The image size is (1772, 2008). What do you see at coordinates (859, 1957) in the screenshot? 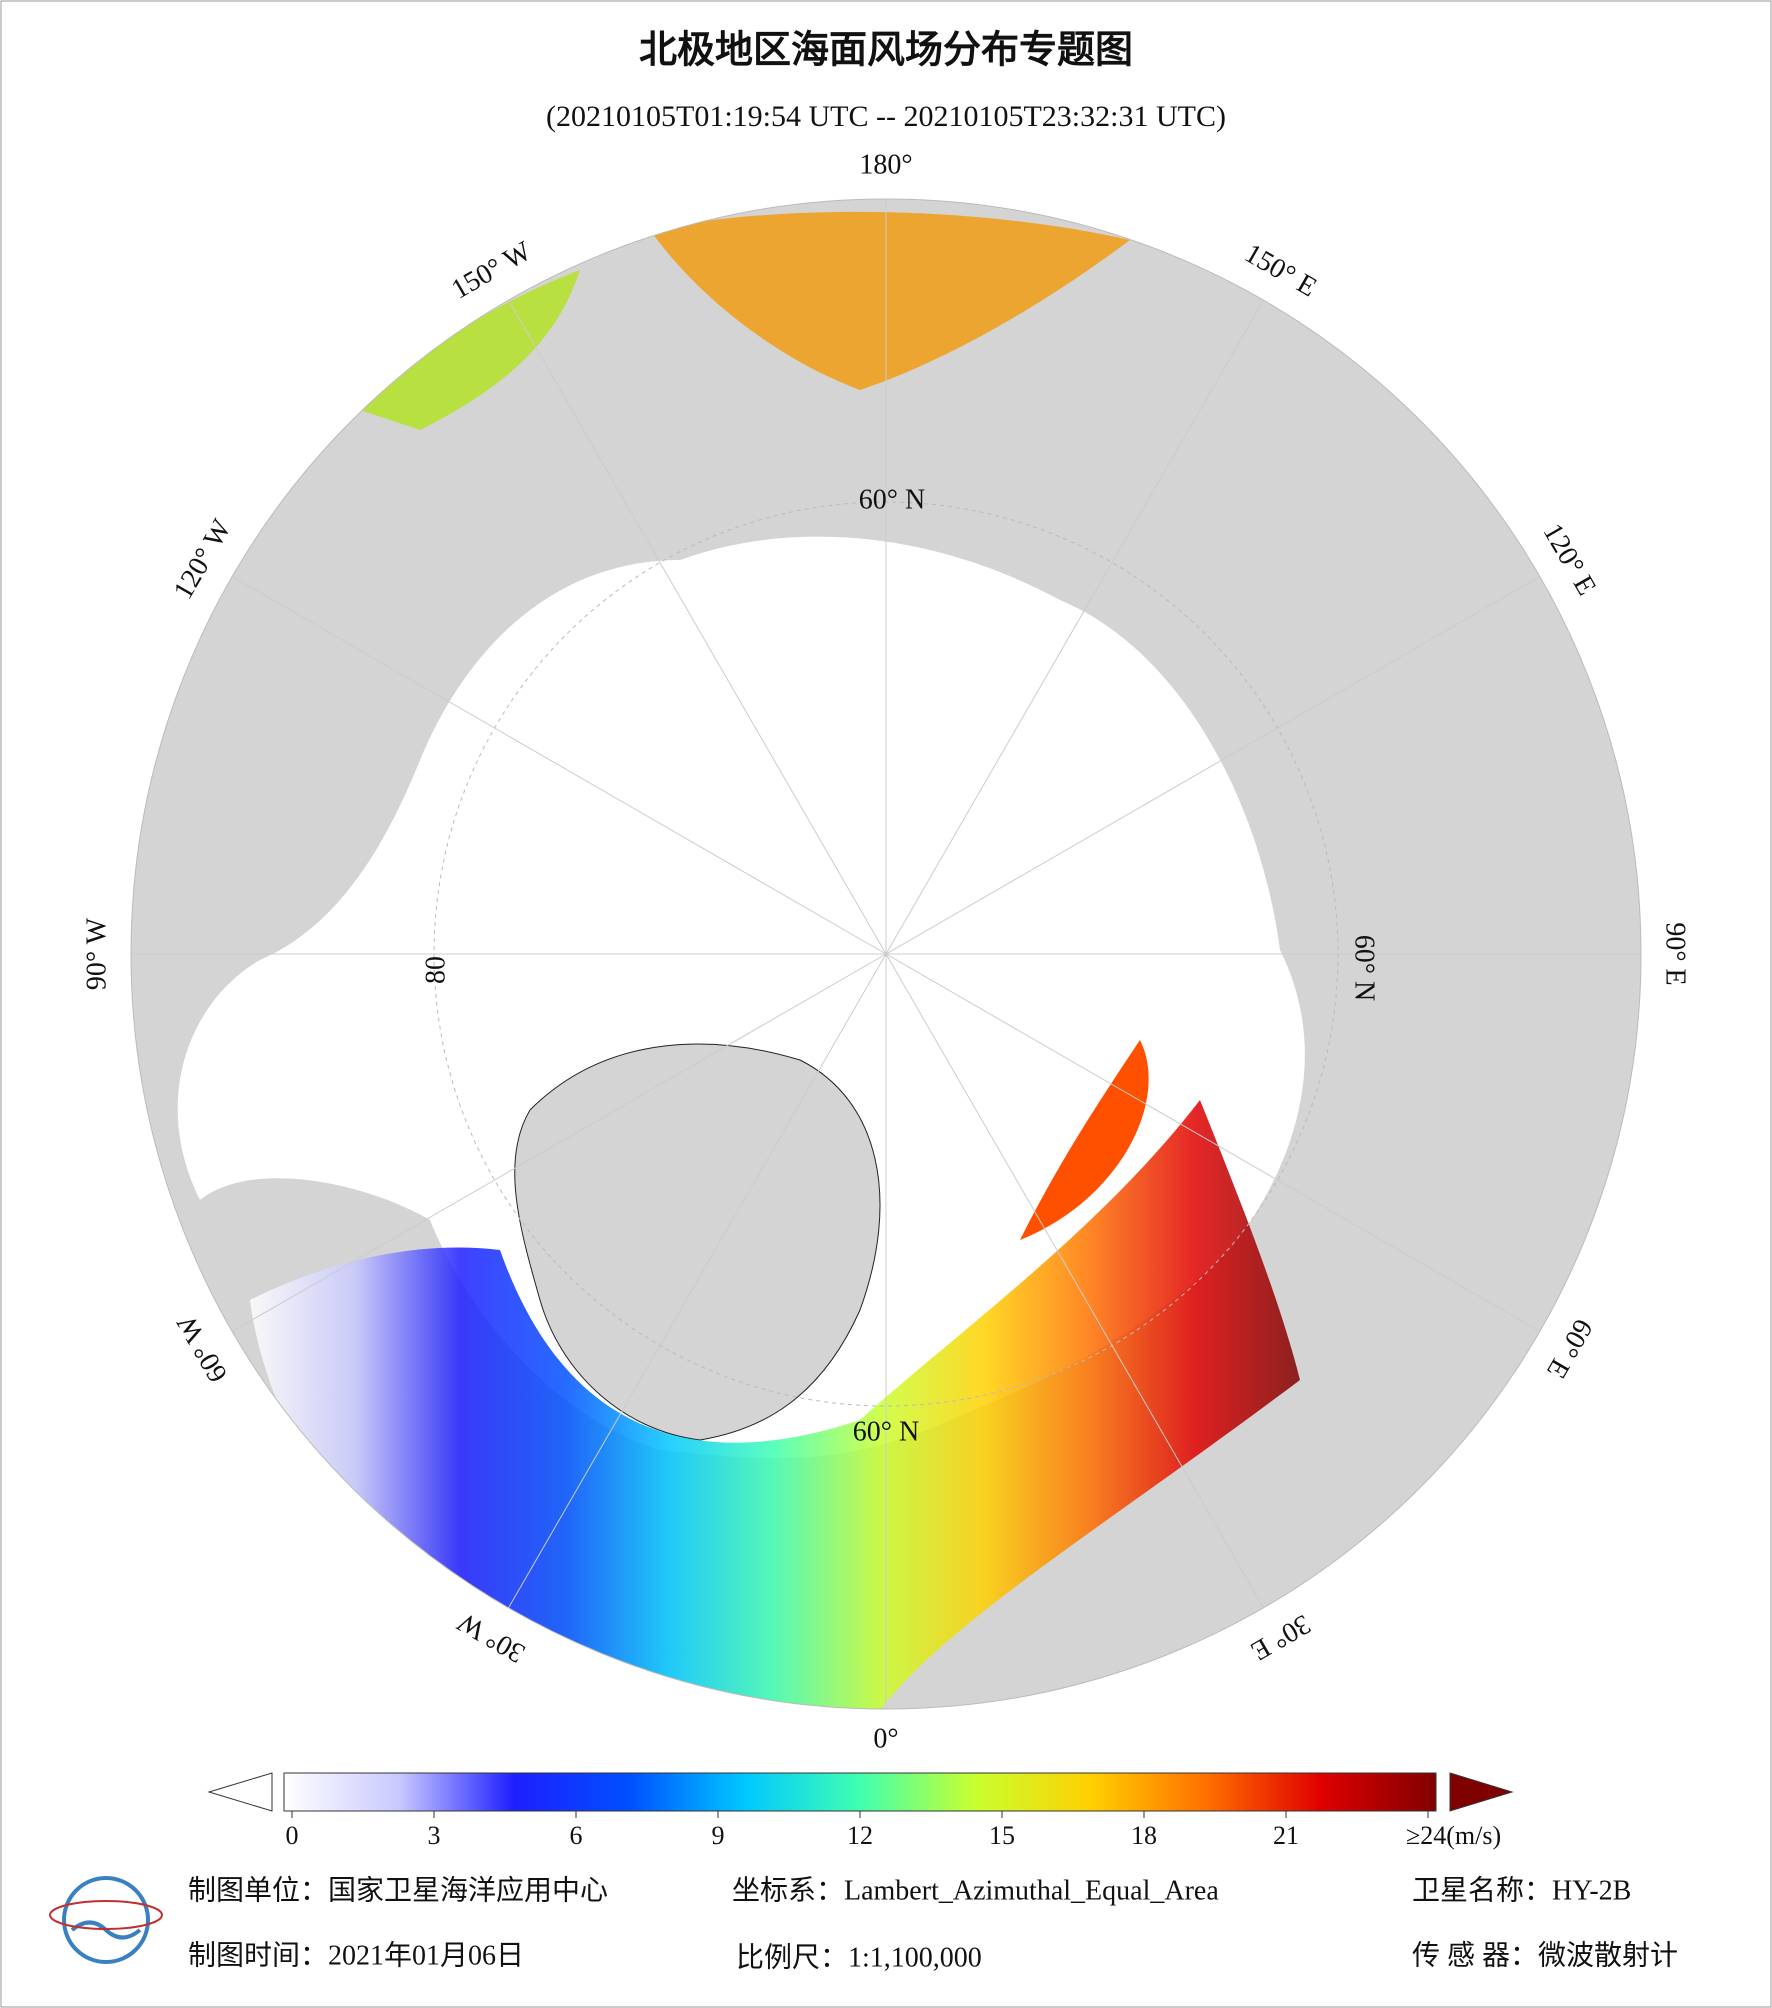
I see `footer-scale: 比例尺：1:1,100,000` at bounding box center [859, 1957].